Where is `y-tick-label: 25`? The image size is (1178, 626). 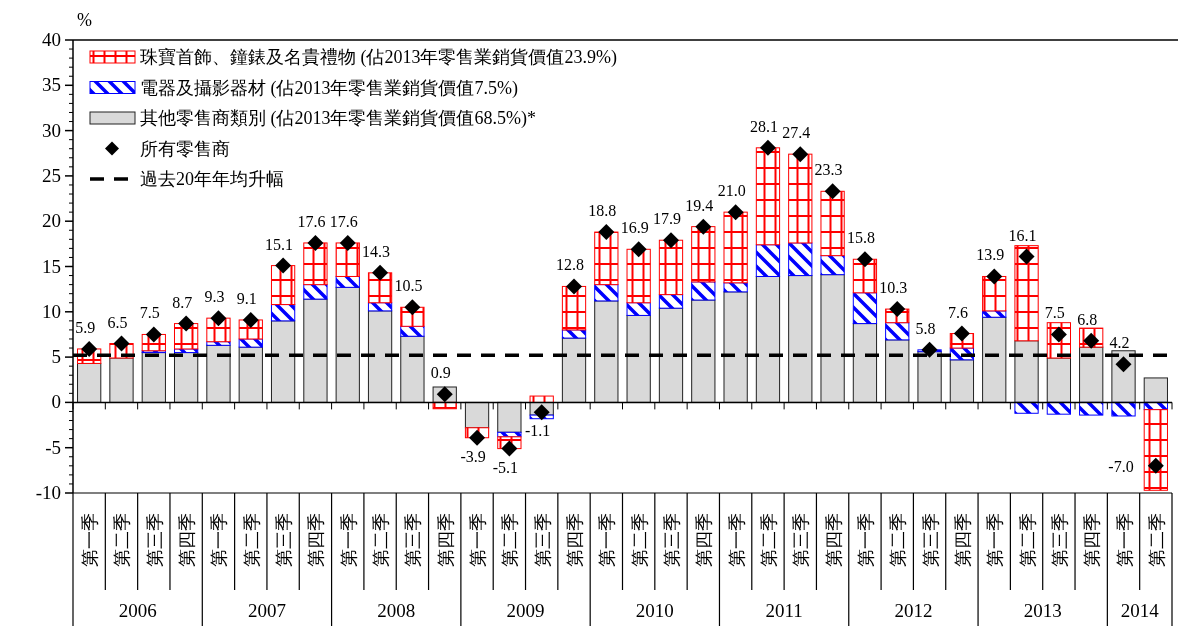 y-tick-label: 25 is located at coordinates (51, 175).